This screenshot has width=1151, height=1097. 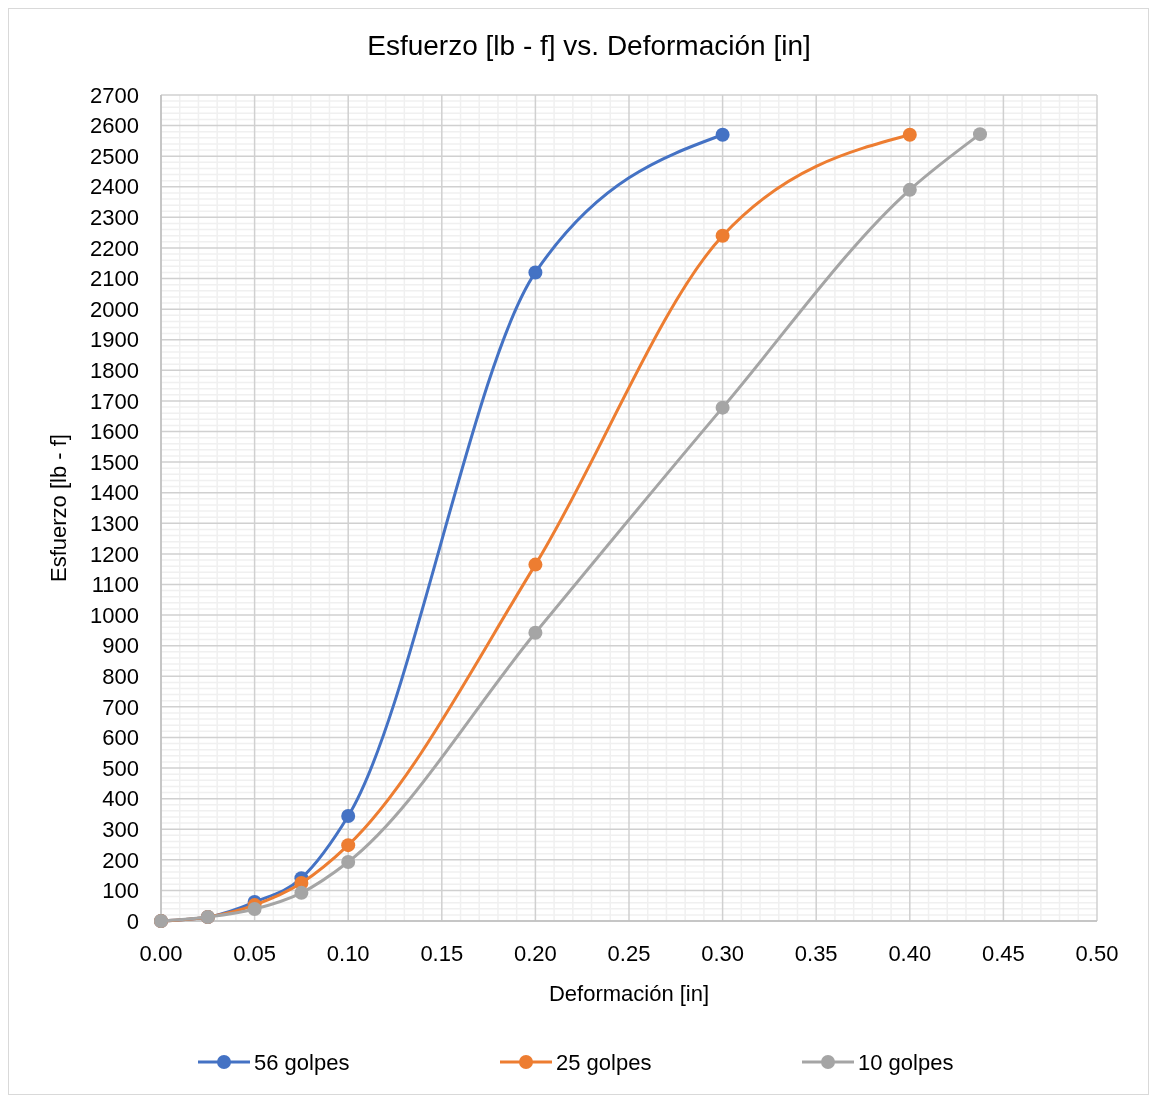 I want to click on y-tick-label: 1300, so click(x=114, y=523).